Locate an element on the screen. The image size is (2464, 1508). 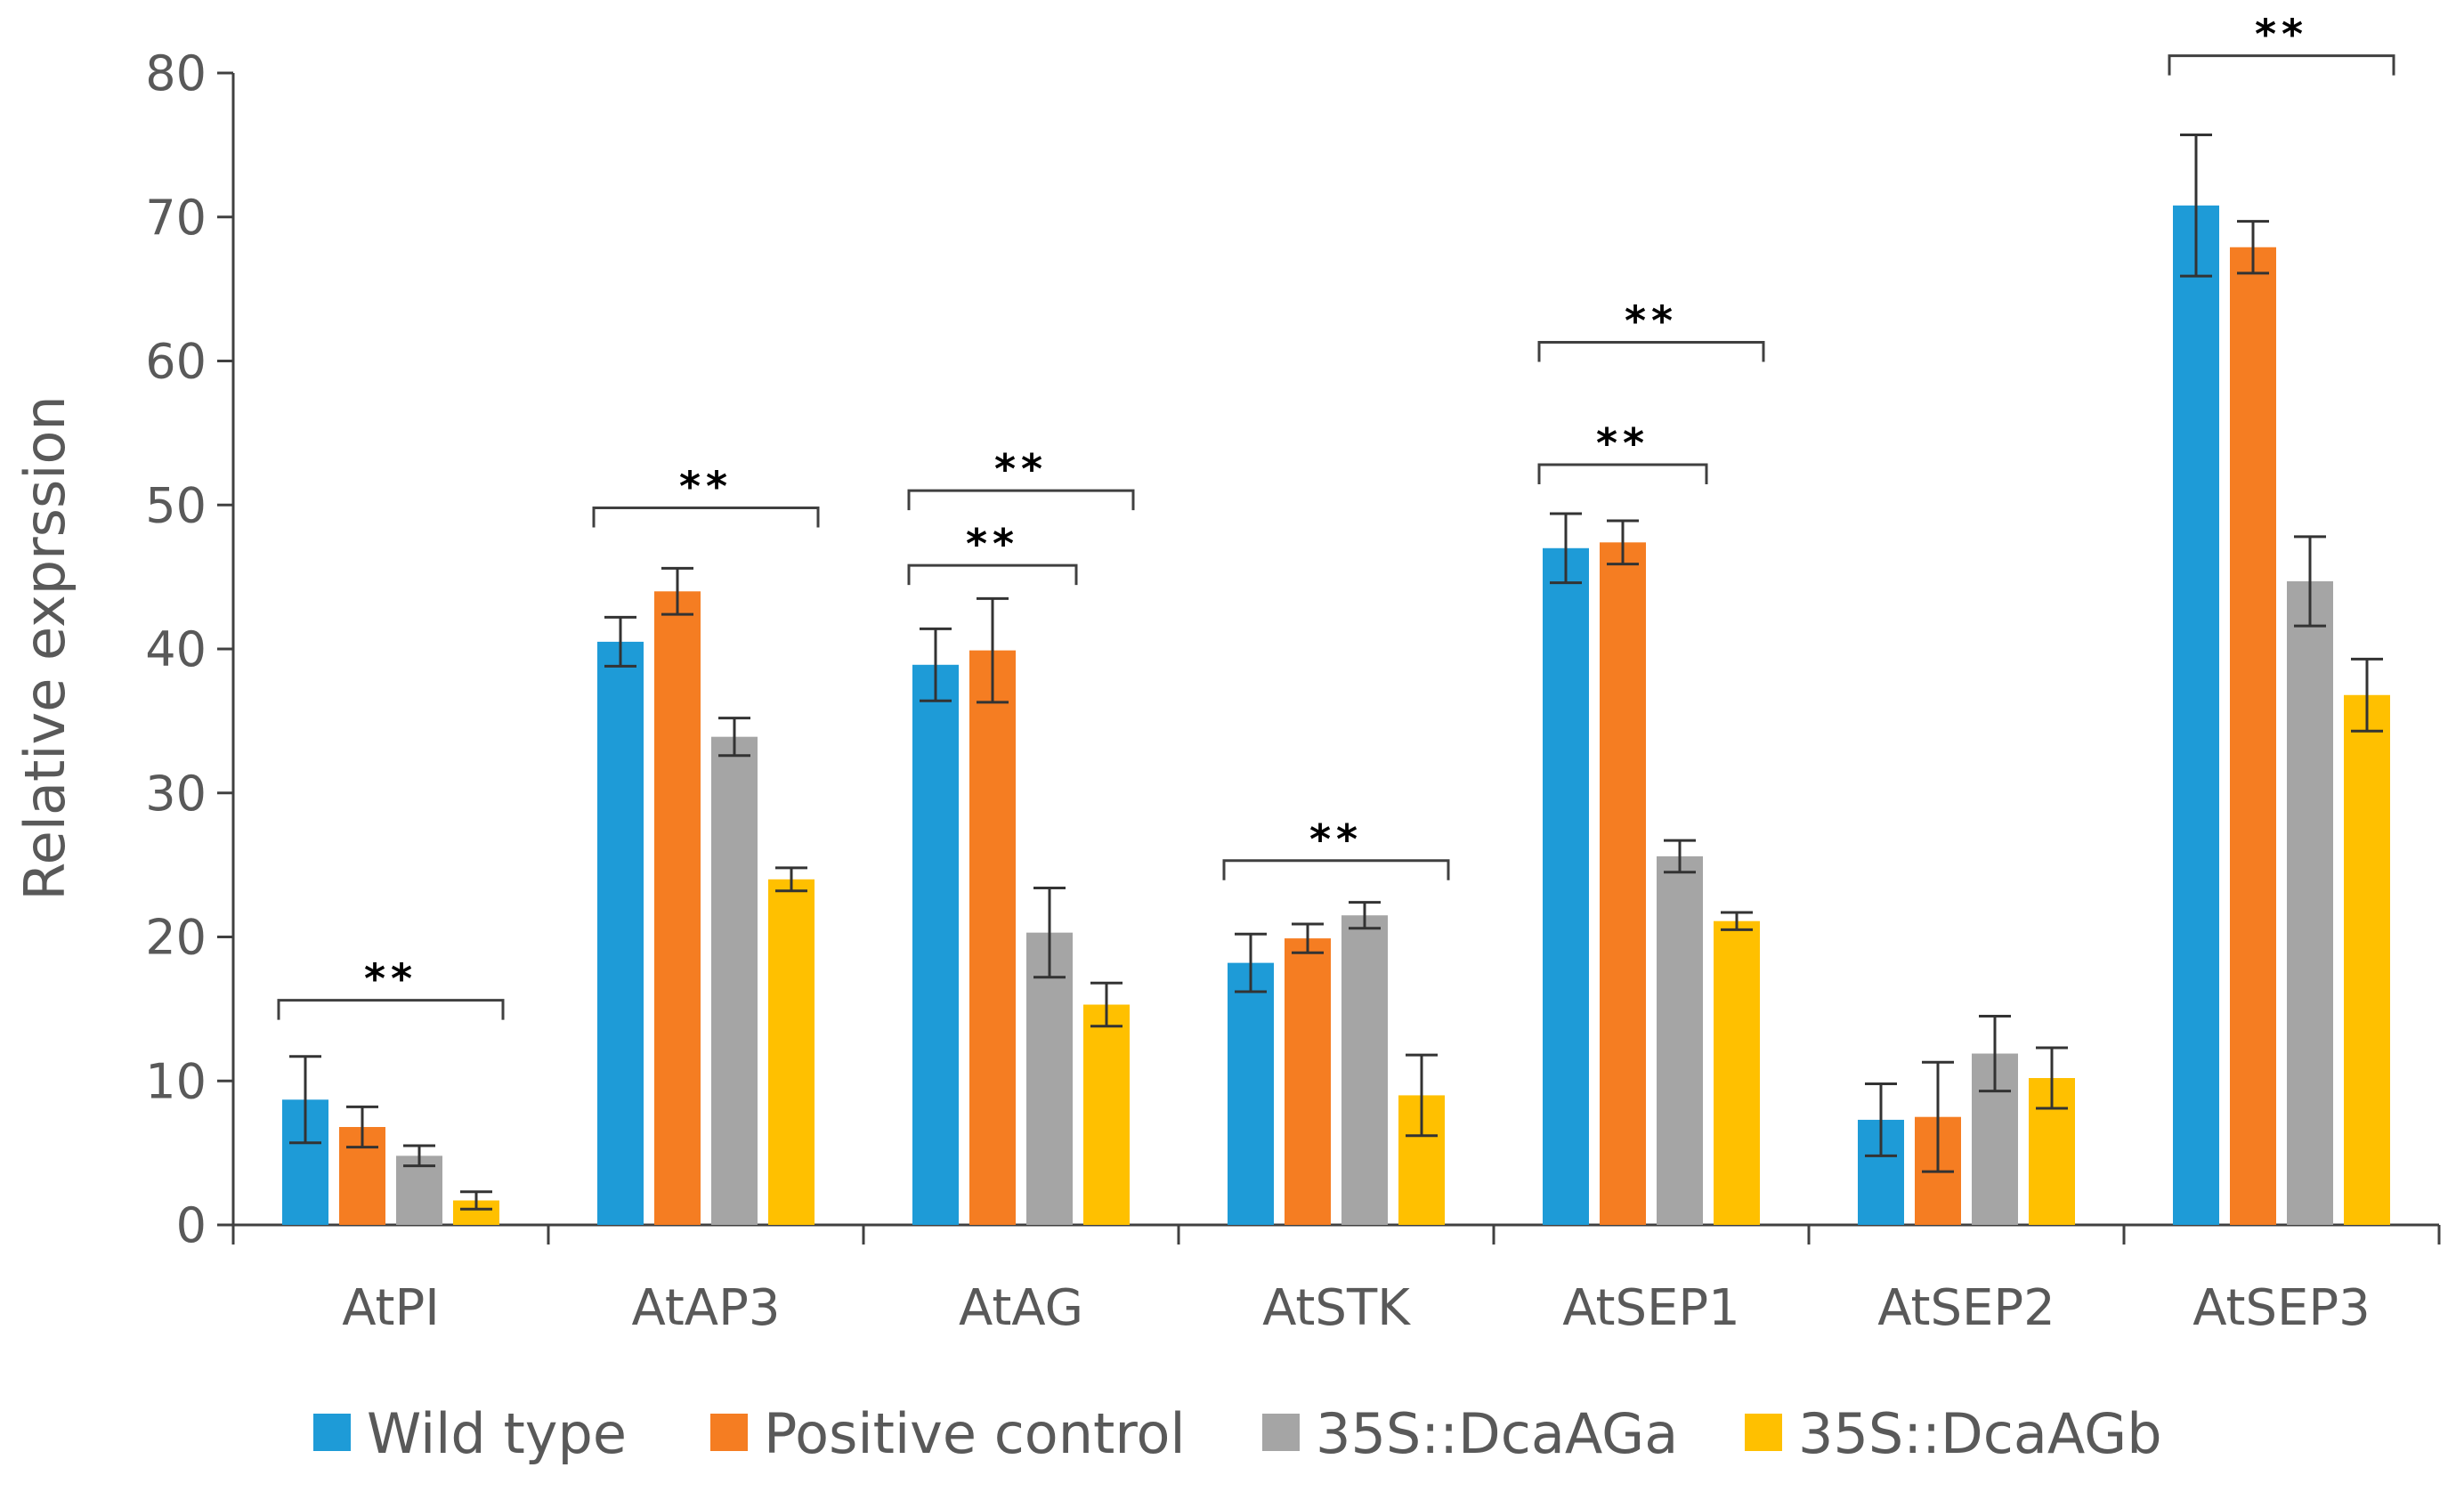
legend-label: 35S::DcaAGa is located at coordinates (1497, 1433).